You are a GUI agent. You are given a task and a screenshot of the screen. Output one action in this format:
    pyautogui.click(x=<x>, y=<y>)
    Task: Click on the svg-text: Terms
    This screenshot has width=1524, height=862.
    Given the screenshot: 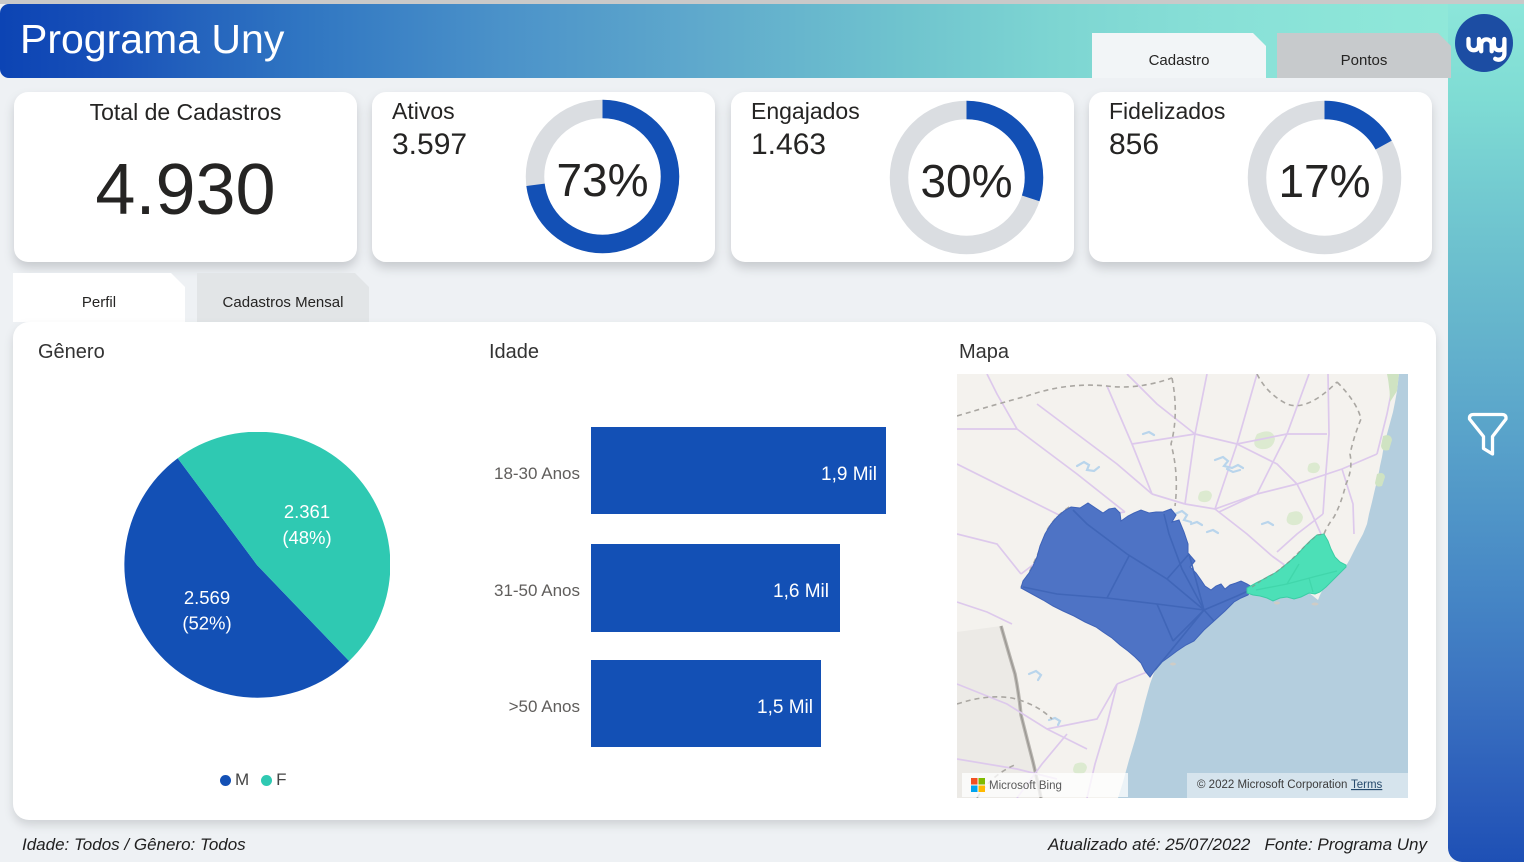 What is the action you would take?
    pyautogui.click(x=1367, y=785)
    